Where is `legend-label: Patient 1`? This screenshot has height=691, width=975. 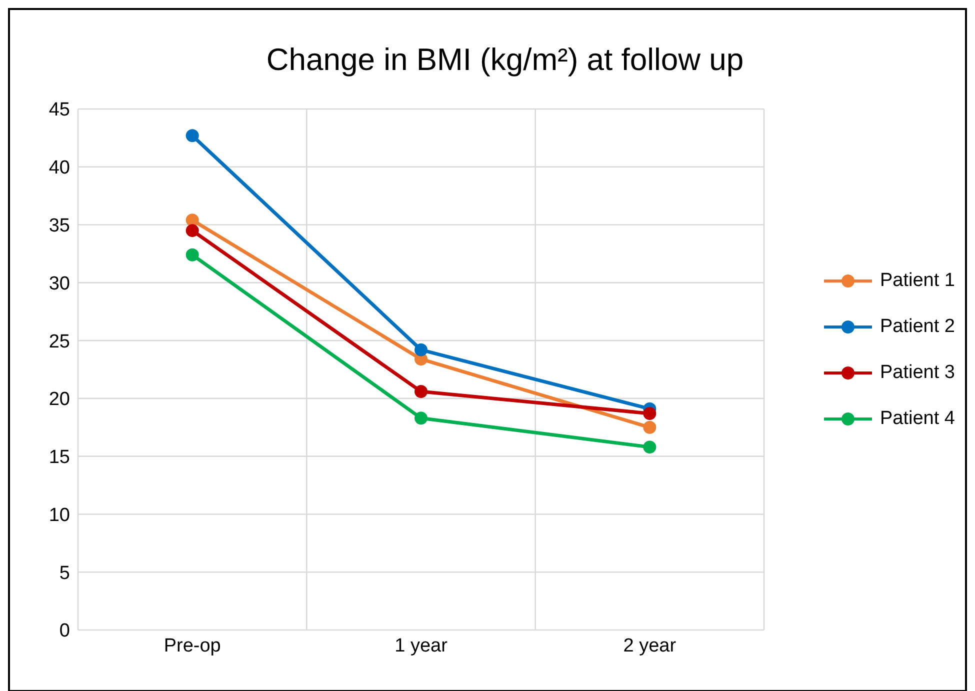 legend-label: Patient 1 is located at coordinates (917, 281).